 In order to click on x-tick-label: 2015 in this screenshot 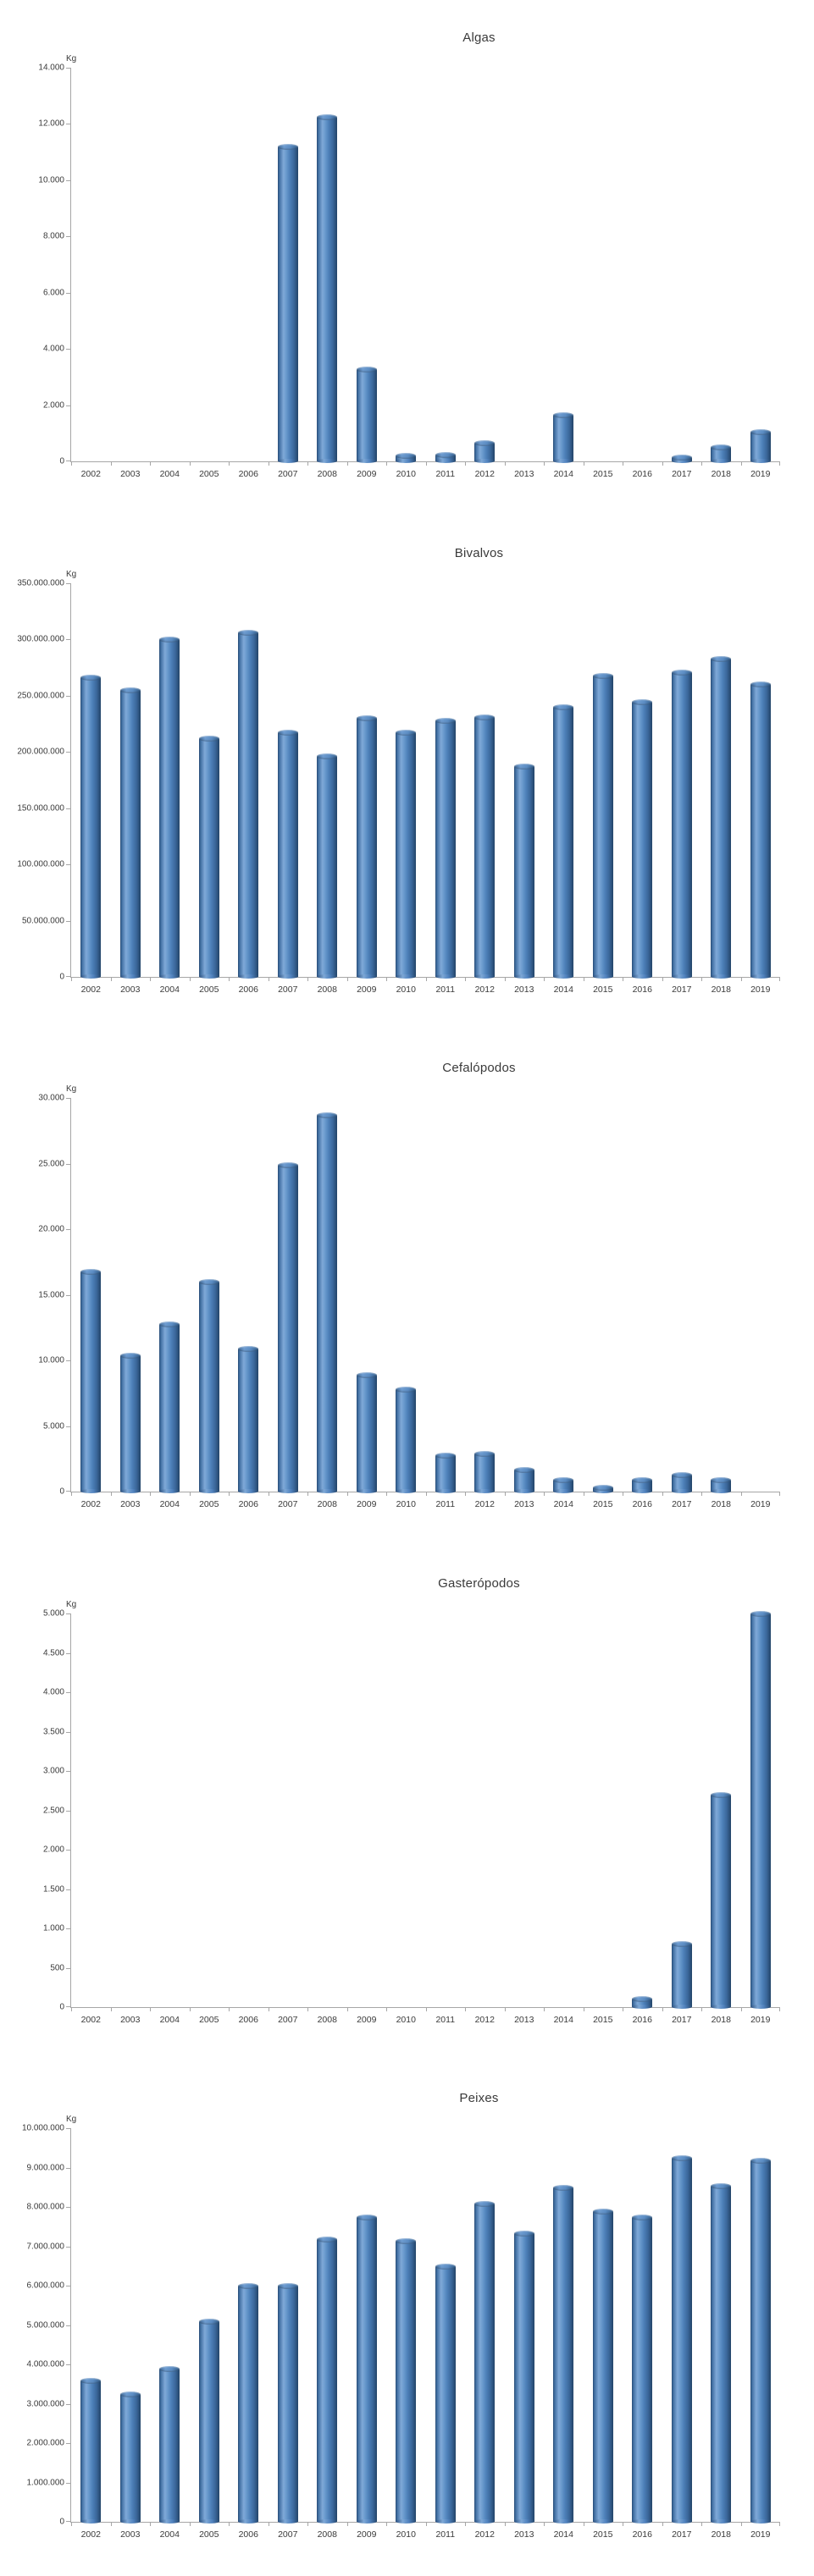, I will do `click(603, 2019)`.